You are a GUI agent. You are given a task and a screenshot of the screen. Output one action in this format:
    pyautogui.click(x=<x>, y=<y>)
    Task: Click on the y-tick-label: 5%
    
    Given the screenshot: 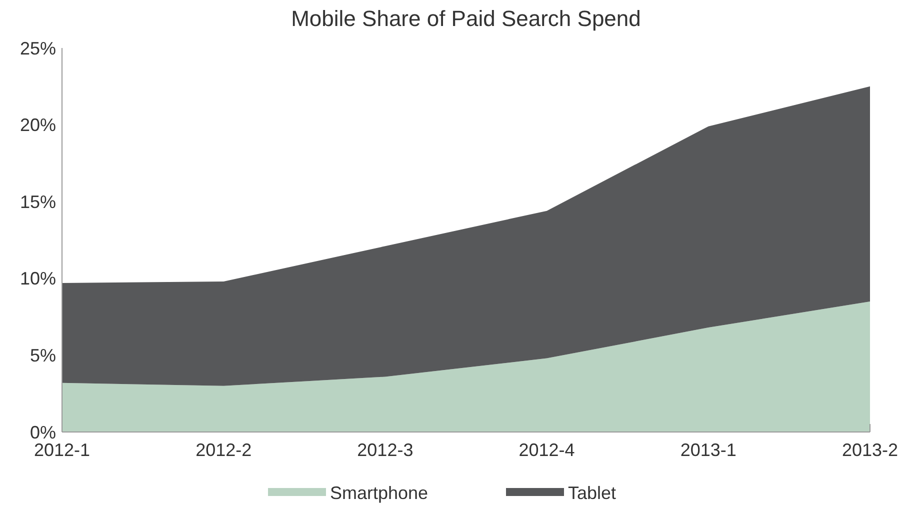 What is the action you would take?
    pyautogui.click(x=43, y=356)
    